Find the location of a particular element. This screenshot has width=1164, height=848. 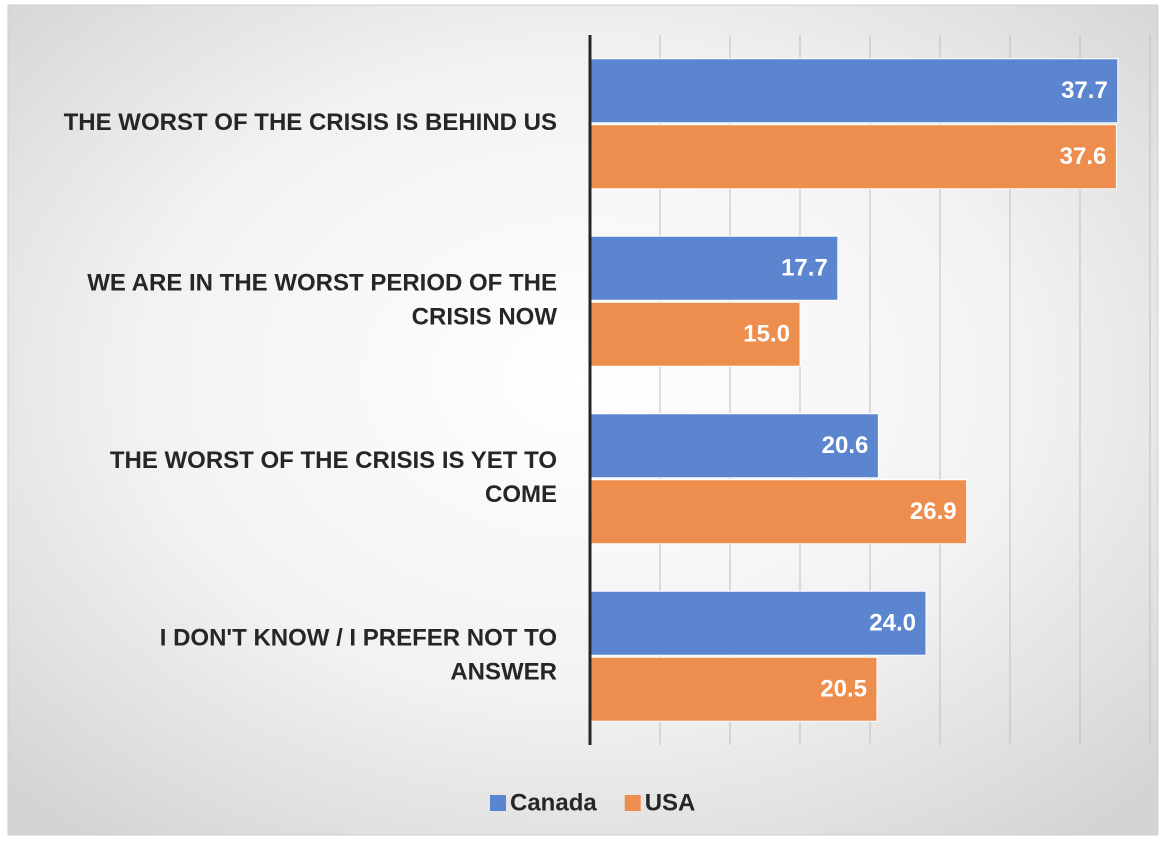

y-tick-label: THE WORST OF THE CRISIS IS BEHIND US is located at coordinates (310, 122).